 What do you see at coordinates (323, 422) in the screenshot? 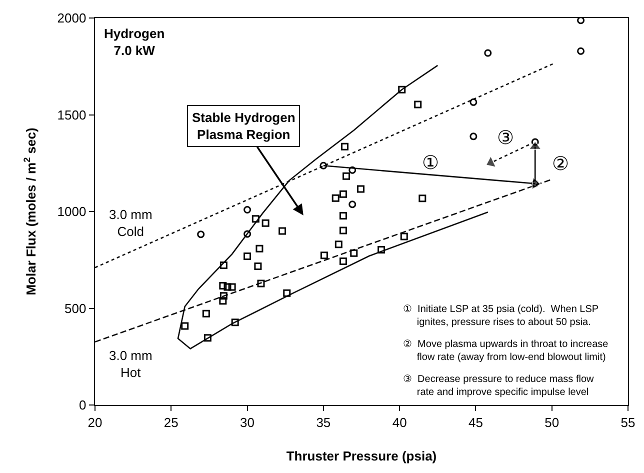
I see `x-tick-label: 35` at bounding box center [323, 422].